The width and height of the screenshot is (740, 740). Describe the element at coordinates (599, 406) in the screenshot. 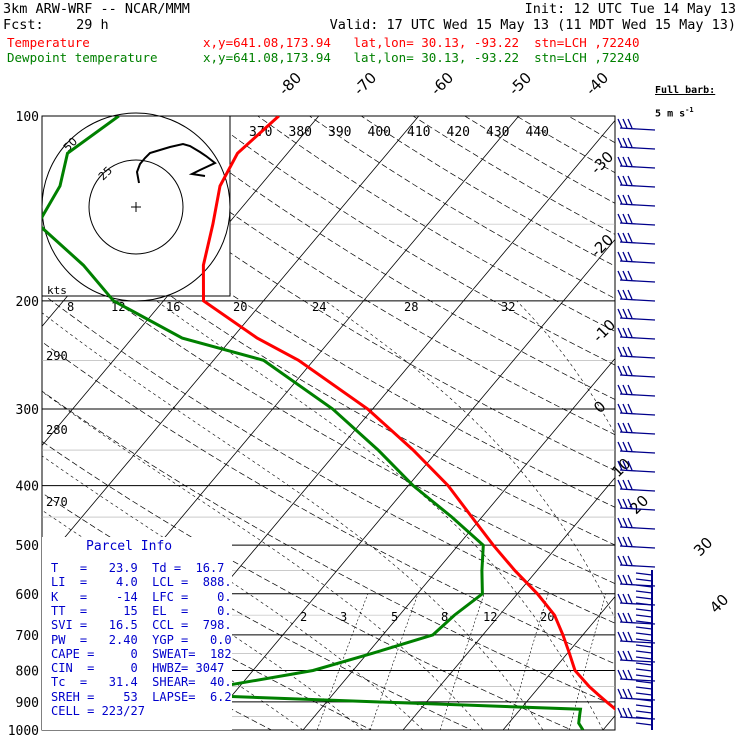

I see `isotherm-tick-label: 0` at that location.